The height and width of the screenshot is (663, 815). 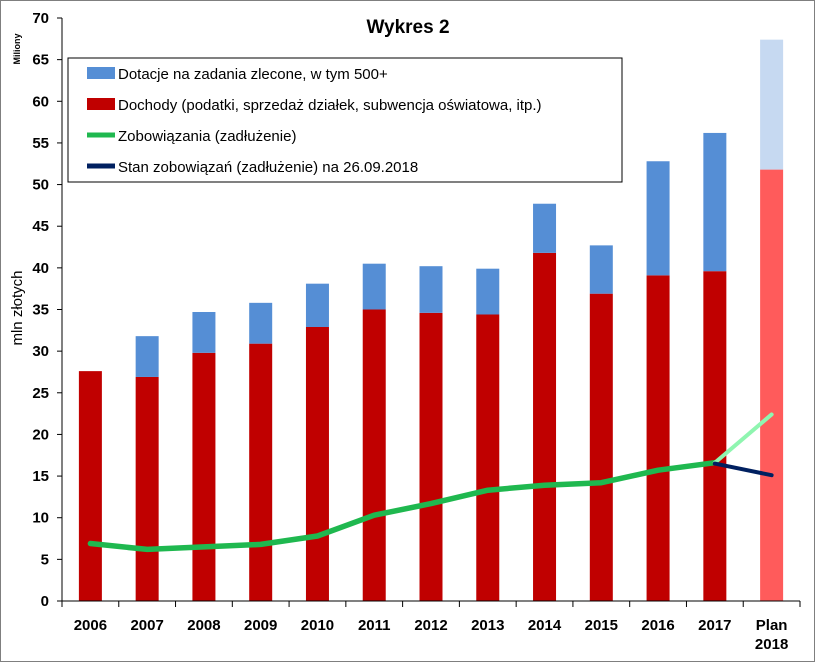 What do you see at coordinates (101, 104) in the screenshot?
I see `legend-swatch-dochody` at bounding box center [101, 104].